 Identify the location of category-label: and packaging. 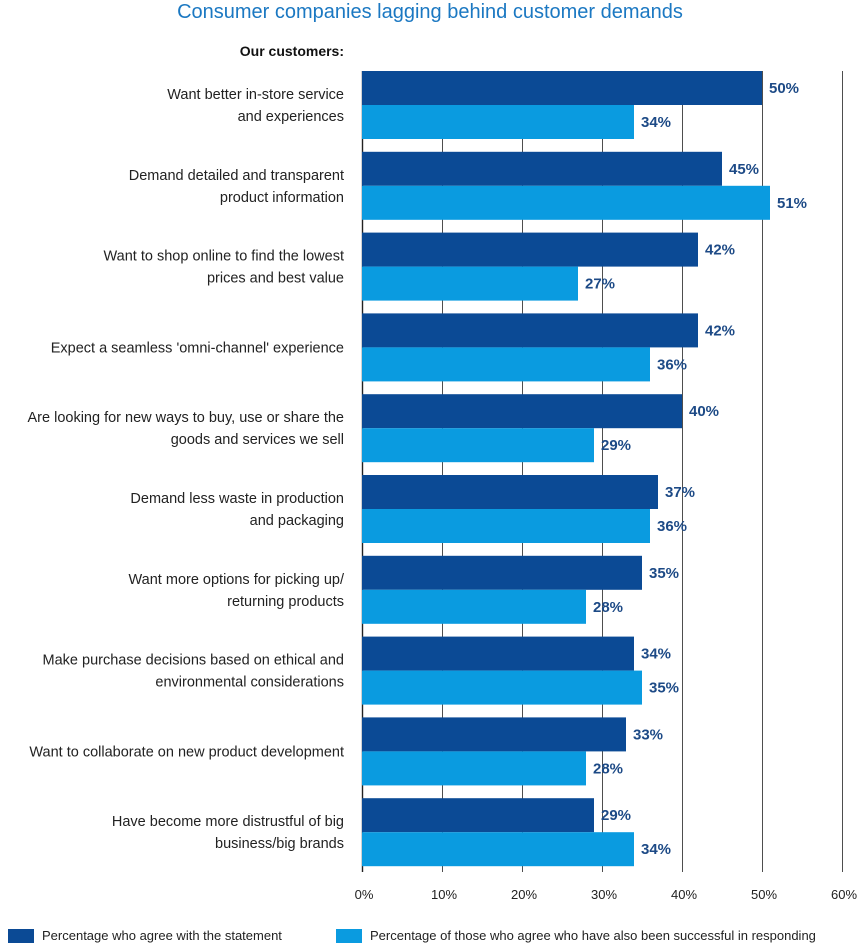
(297, 521).